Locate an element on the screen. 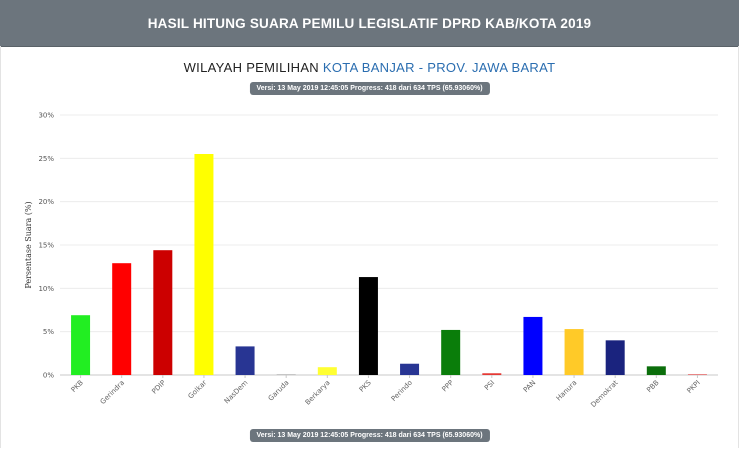 This screenshot has width=739, height=449. bar-gerindra is located at coordinates (122, 319).